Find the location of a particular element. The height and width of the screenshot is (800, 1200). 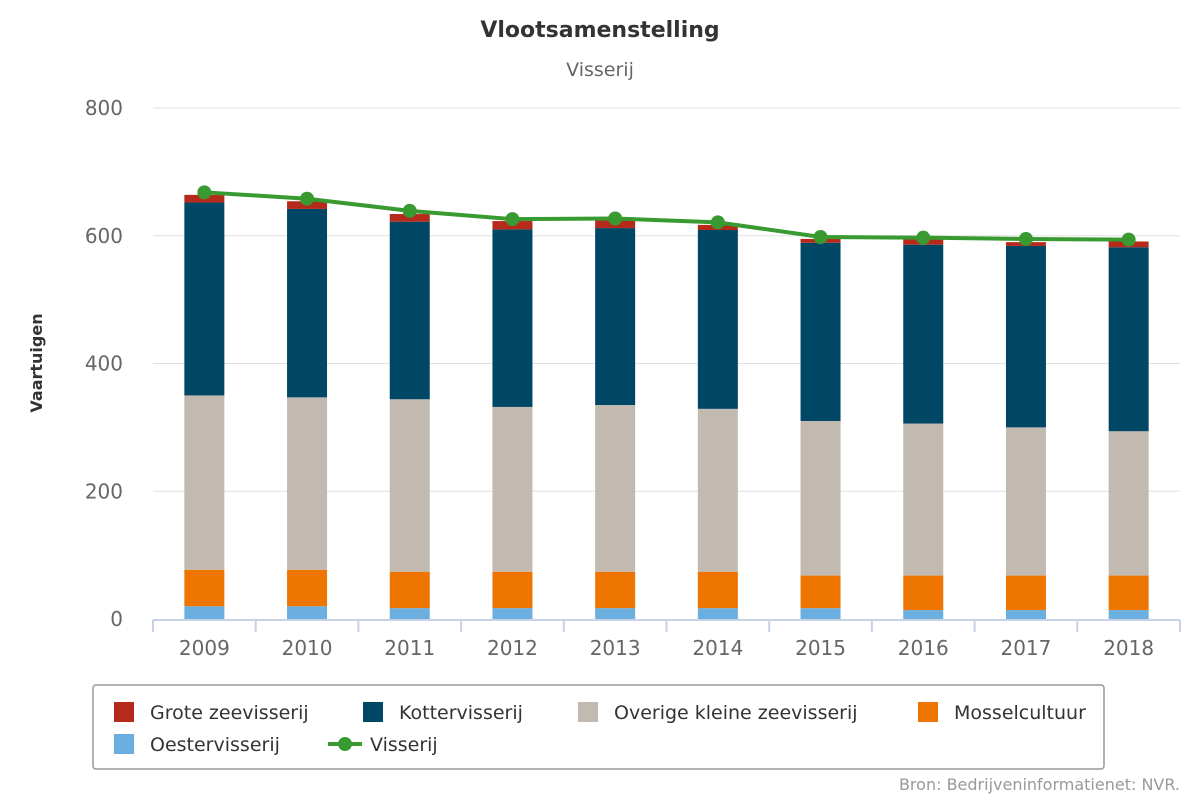

legend-label: Visserij is located at coordinates (404, 745).